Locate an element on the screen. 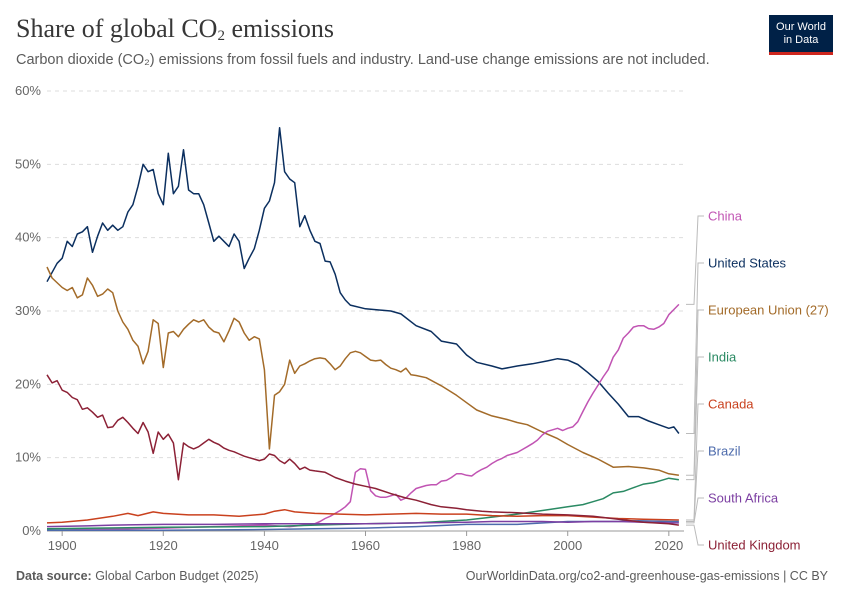 Image resolution: width=850 pixels, height=600 pixels. label-connector-brazil is located at coordinates (695, 486).